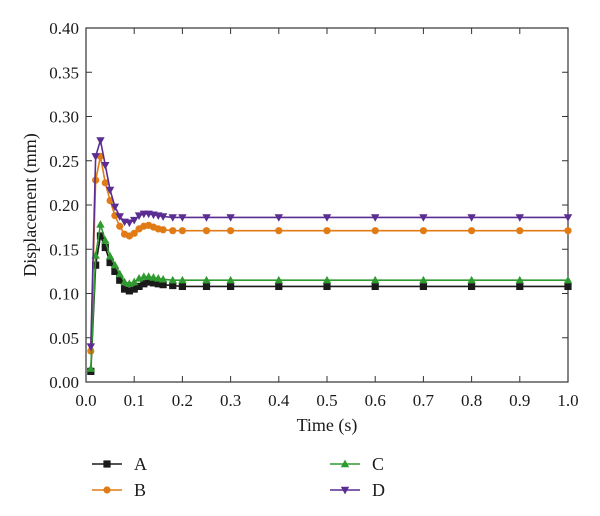  What do you see at coordinates (64, 161) in the screenshot?
I see `y-tick-label: 0.25` at bounding box center [64, 161].